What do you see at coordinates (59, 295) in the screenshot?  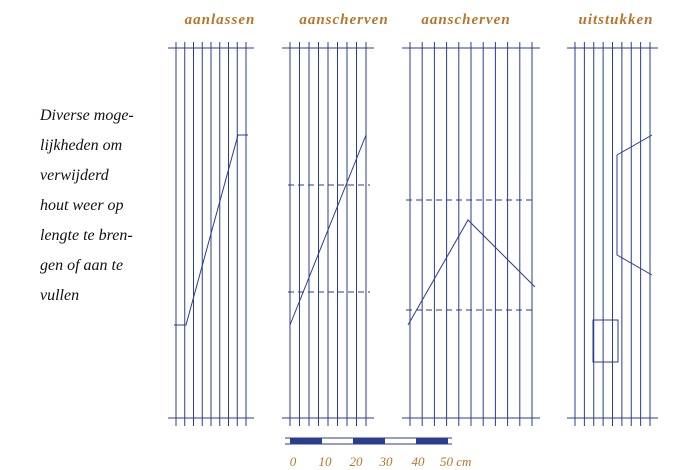 I see `caption-line: vullen` at bounding box center [59, 295].